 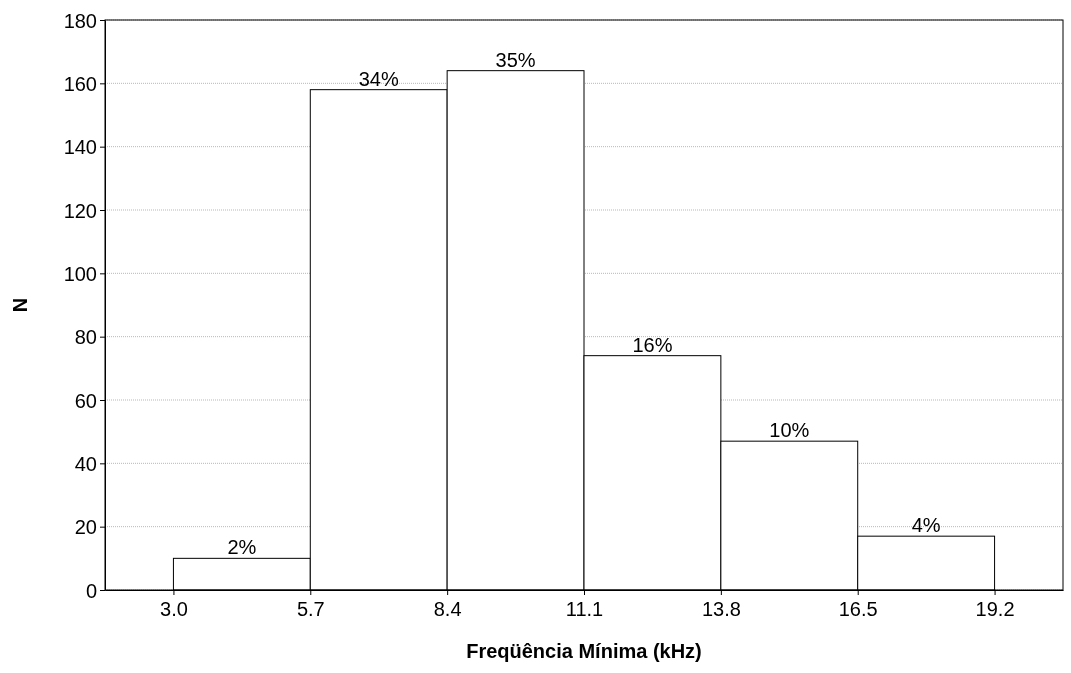 I want to click on x-tick-label: 16.5, so click(x=858, y=609).